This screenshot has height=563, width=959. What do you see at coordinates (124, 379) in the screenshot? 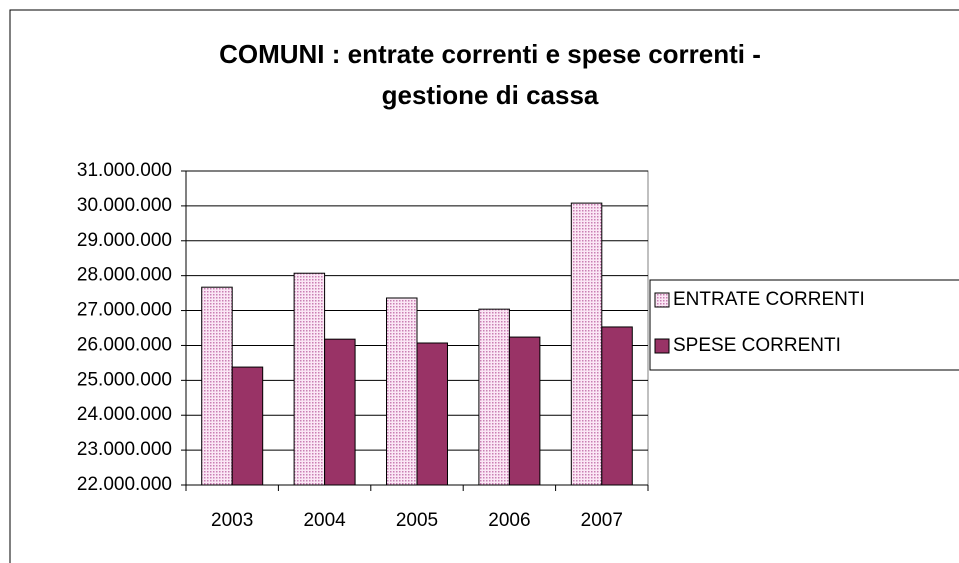
I see `y-tick-label: 25.000.000` at bounding box center [124, 379].